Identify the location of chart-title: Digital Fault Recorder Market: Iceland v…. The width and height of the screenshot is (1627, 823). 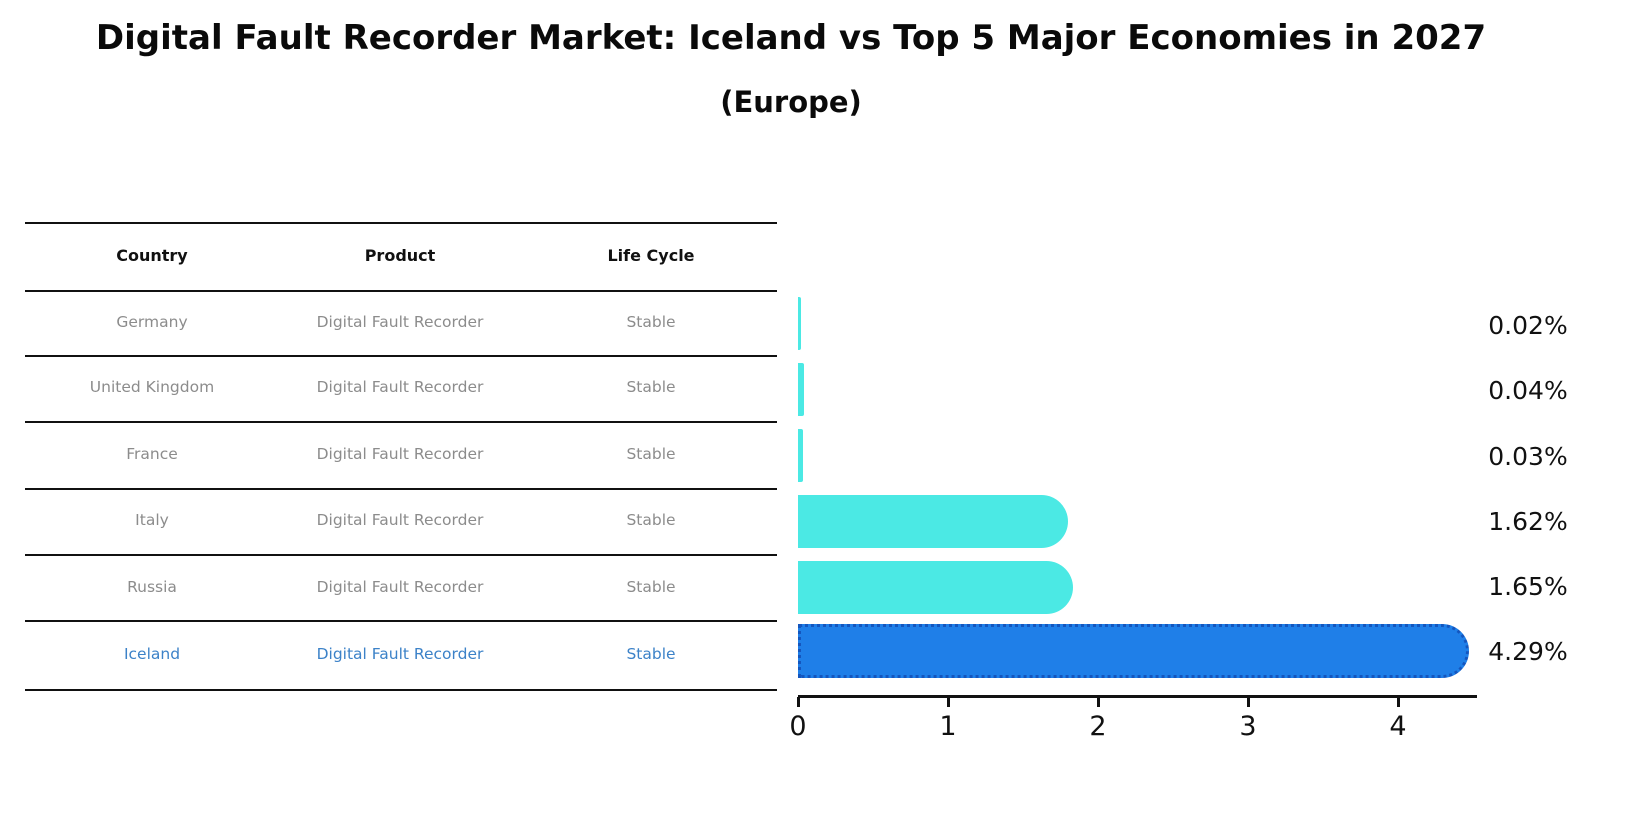
(791, 38).